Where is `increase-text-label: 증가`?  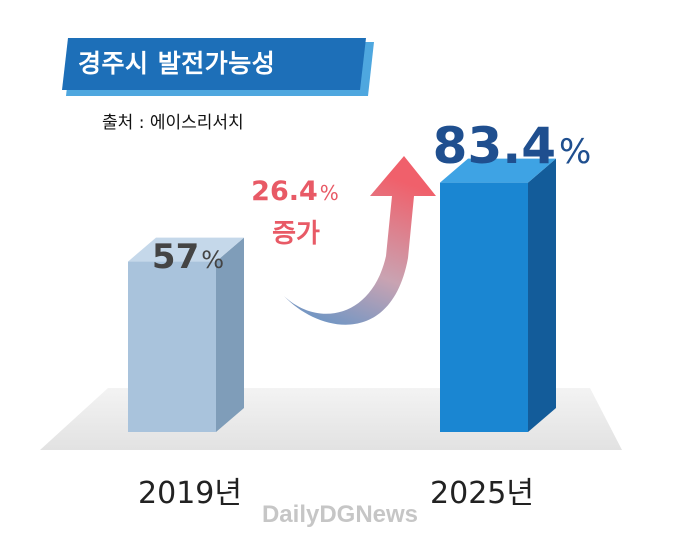
increase-text-label: 증가 is located at coordinates (296, 234).